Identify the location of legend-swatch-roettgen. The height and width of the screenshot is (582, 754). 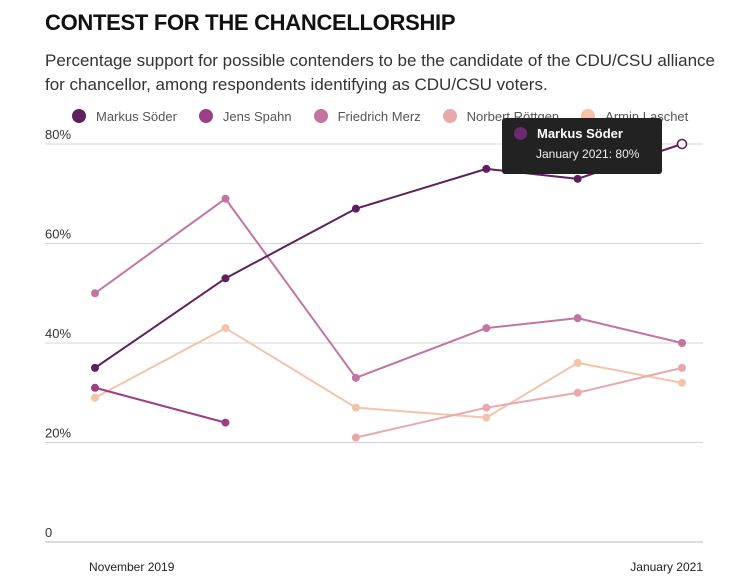
(449, 116).